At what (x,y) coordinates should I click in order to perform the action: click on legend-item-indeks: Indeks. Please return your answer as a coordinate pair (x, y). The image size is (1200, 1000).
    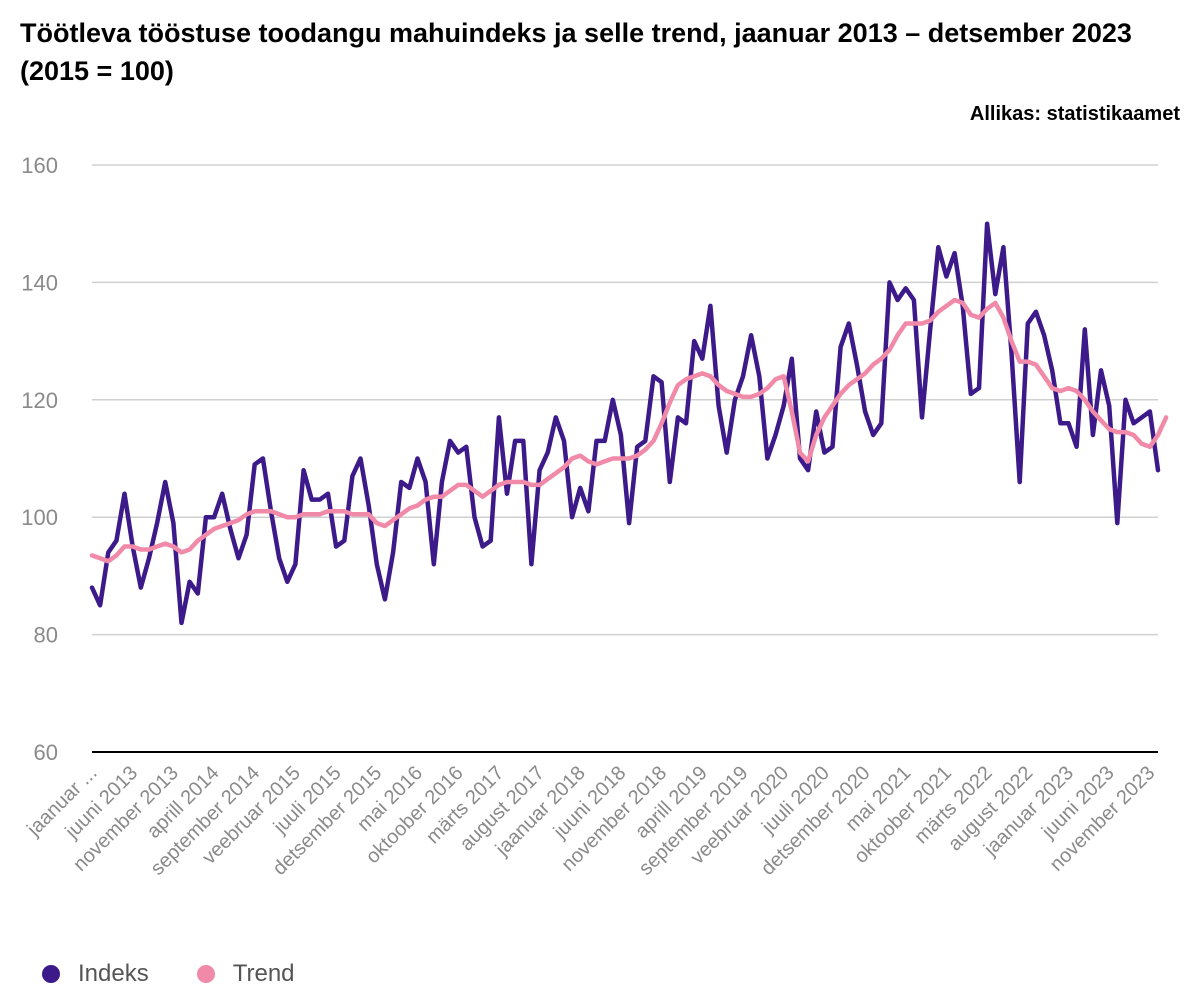
    Looking at the image, I should click on (95, 974).